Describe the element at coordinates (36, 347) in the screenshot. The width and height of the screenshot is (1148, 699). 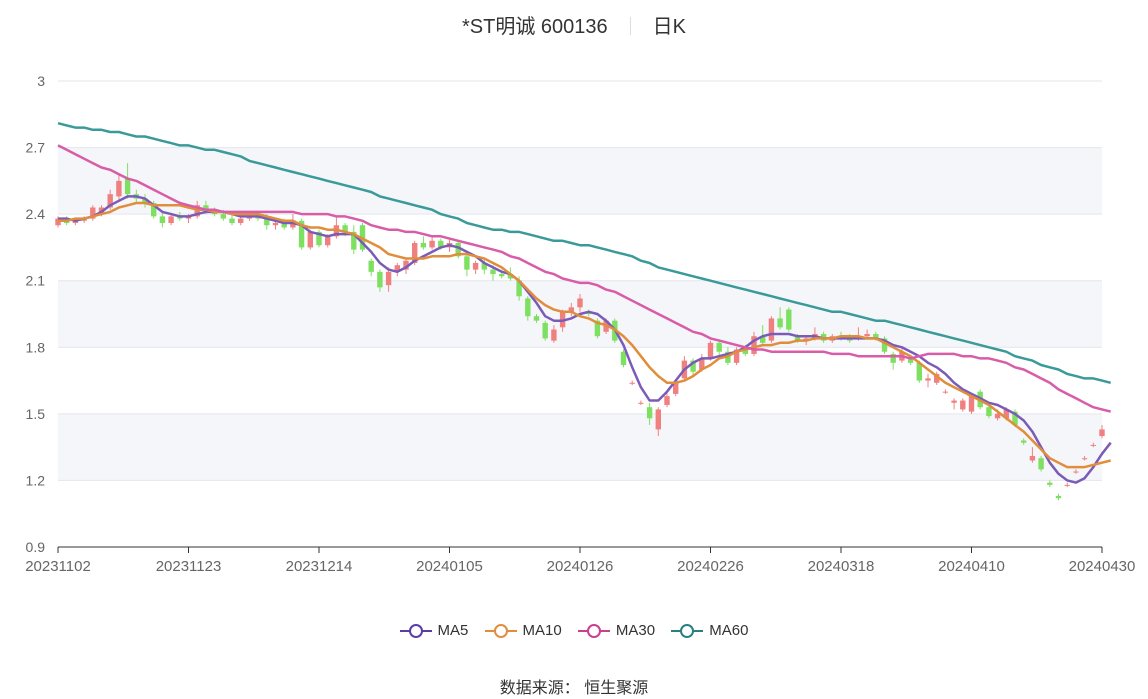
I see `y-tick-label: 1.8` at that location.